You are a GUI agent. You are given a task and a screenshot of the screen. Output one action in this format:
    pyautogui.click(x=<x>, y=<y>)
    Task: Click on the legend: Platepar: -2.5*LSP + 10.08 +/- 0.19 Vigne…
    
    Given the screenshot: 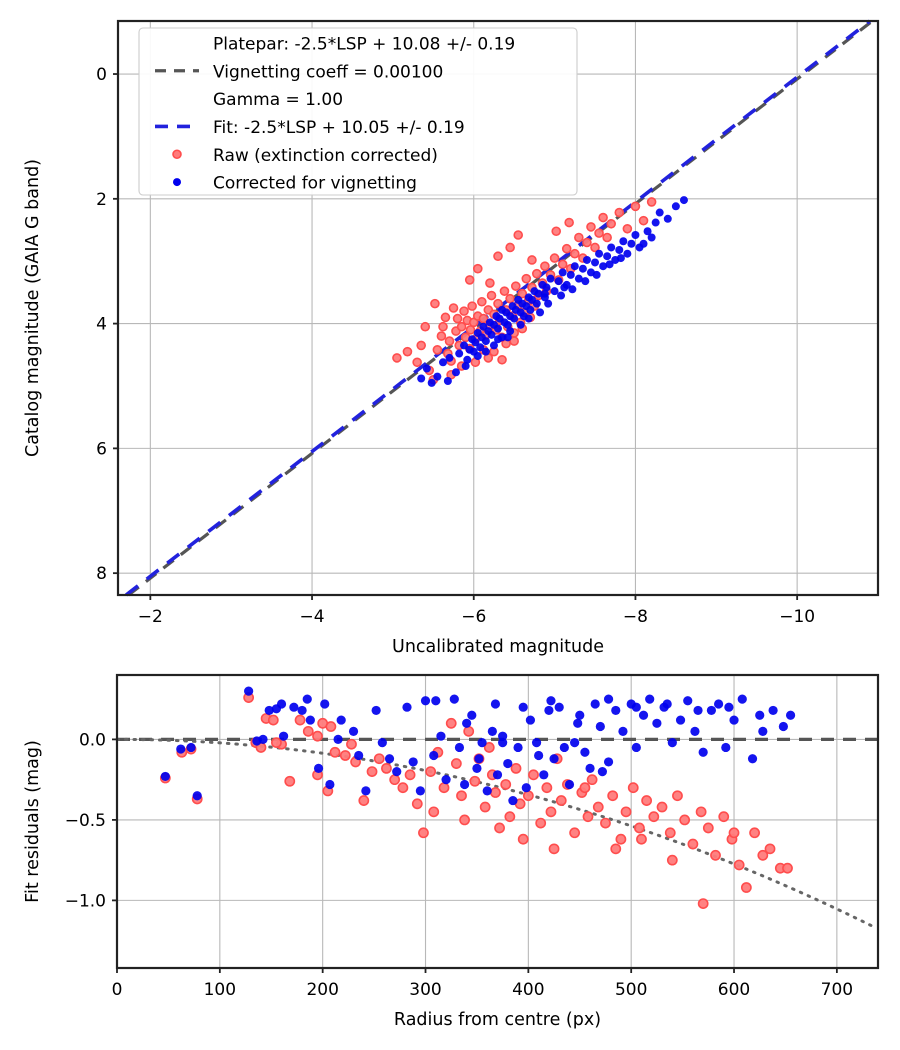 What is the action you would take?
    pyautogui.click(x=358, y=111)
    